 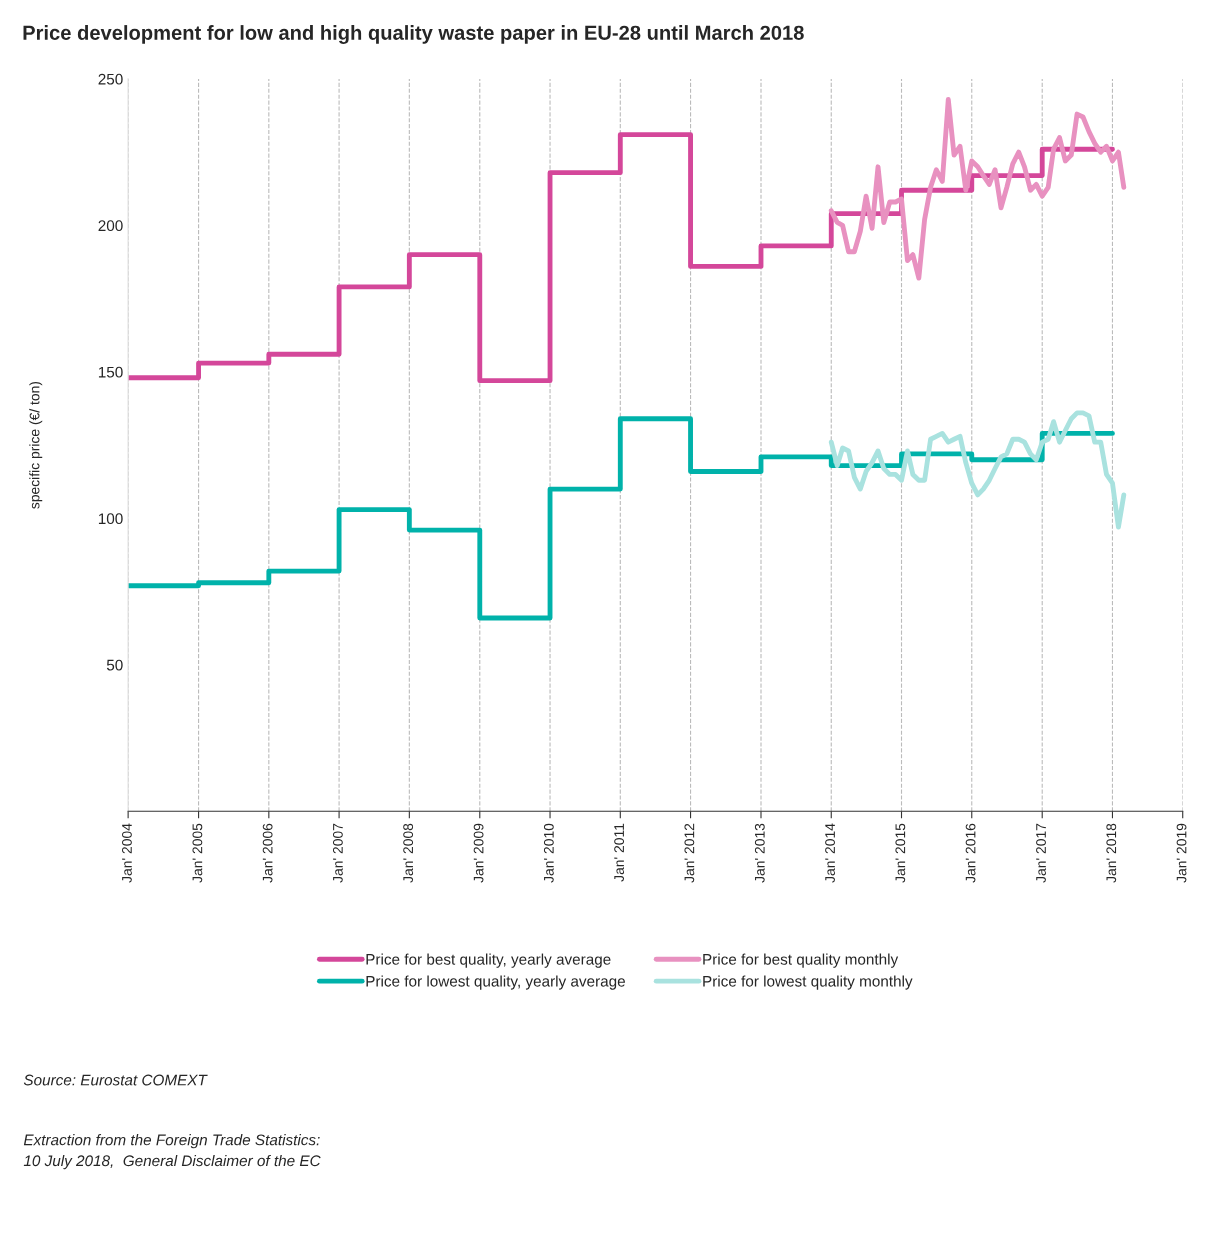 I want to click on y-tick-label: 250, so click(x=110, y=79).